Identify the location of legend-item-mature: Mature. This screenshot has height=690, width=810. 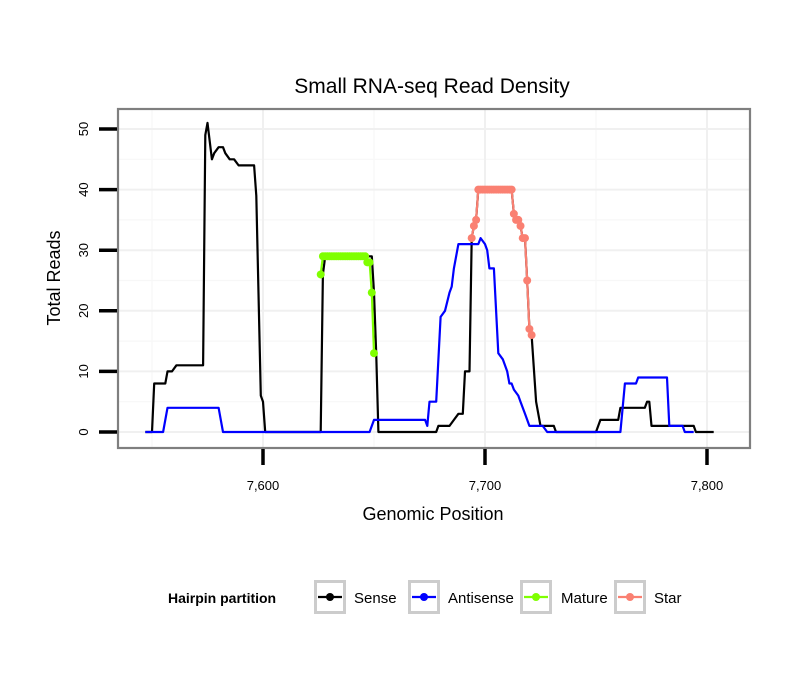
(564, 597).